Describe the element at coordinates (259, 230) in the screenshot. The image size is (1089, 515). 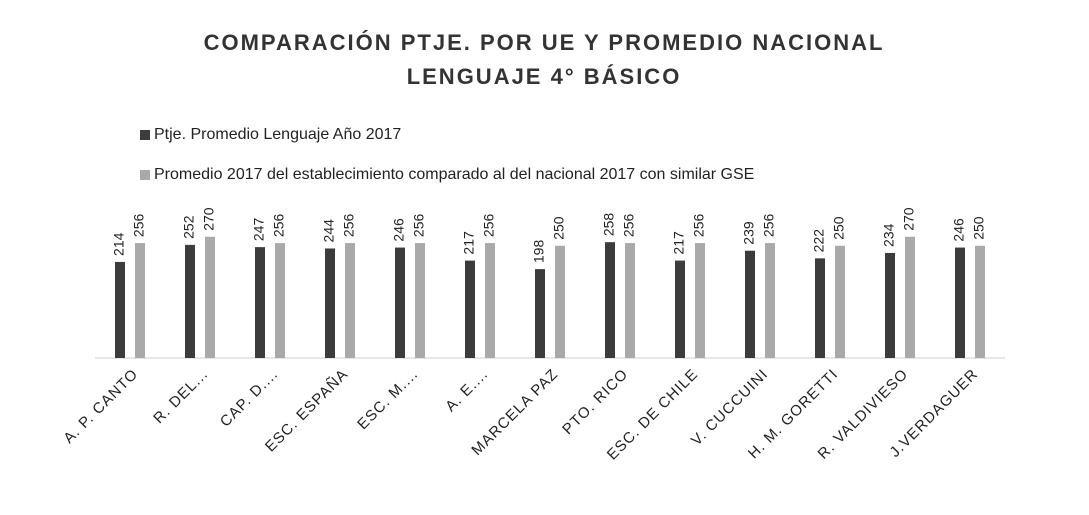
I see `value-label: 247` at that location.